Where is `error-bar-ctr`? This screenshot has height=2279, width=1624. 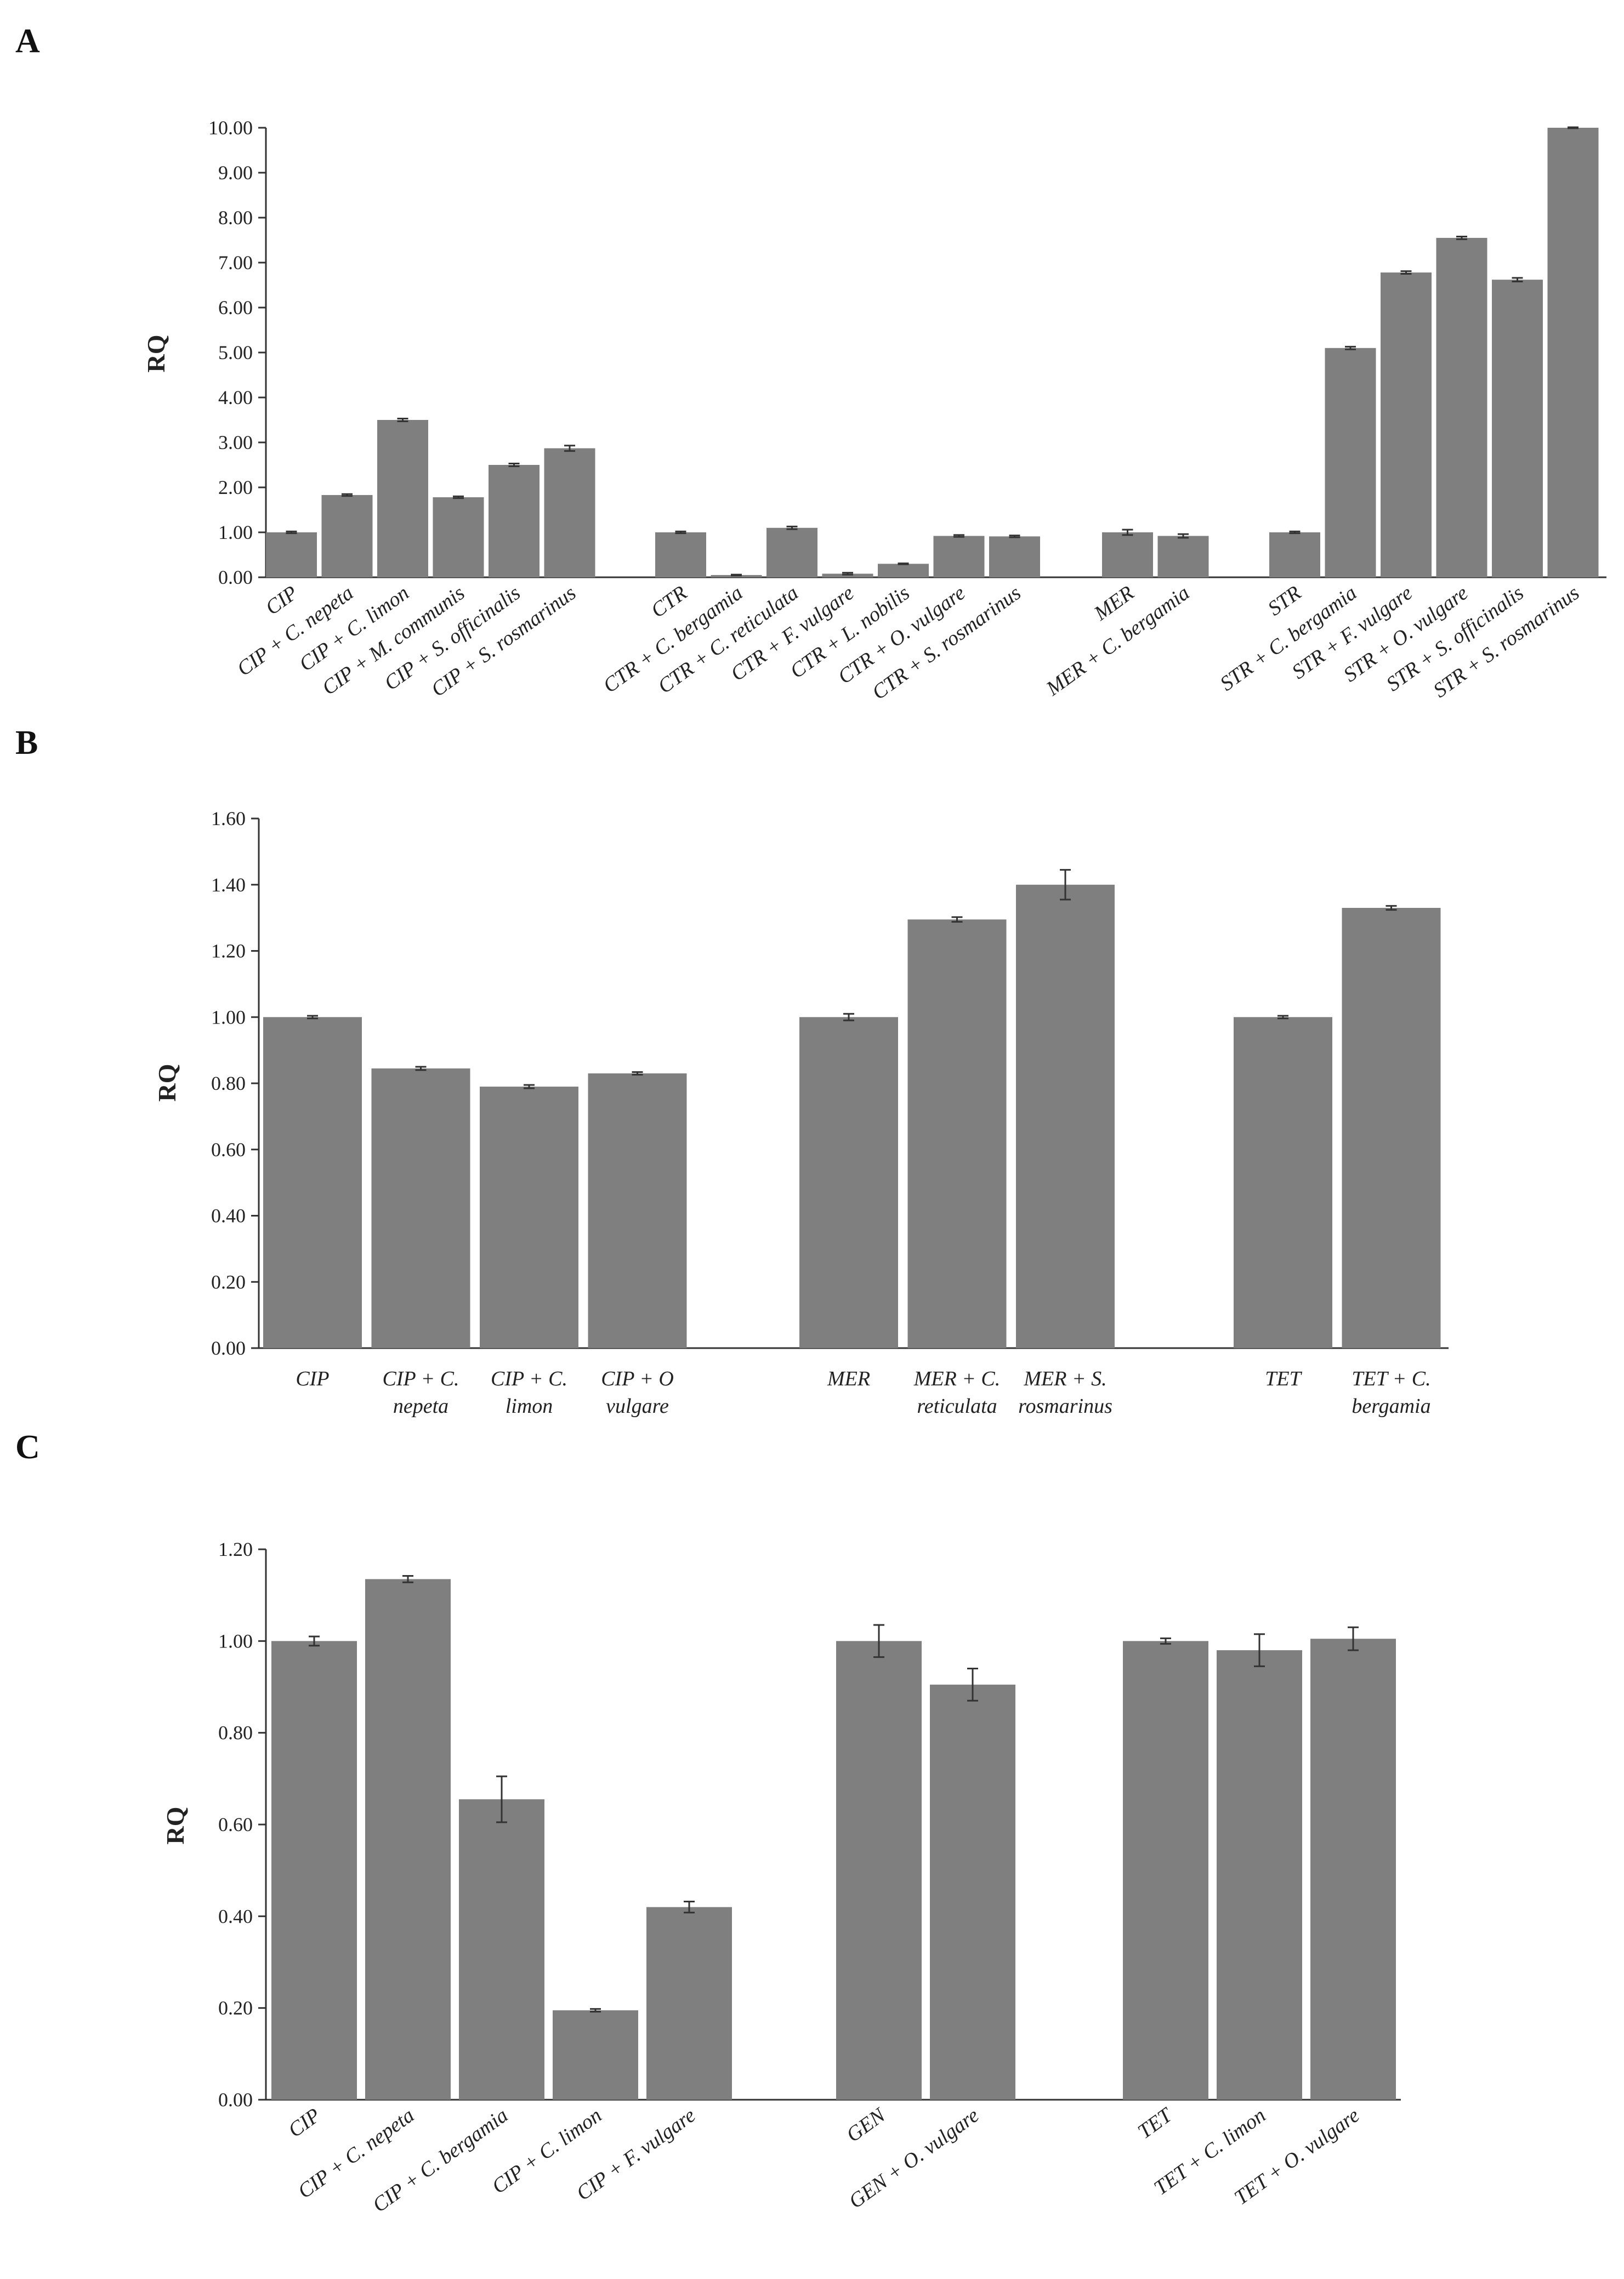 error-bar-ctr is located at coordinates (680, 532).